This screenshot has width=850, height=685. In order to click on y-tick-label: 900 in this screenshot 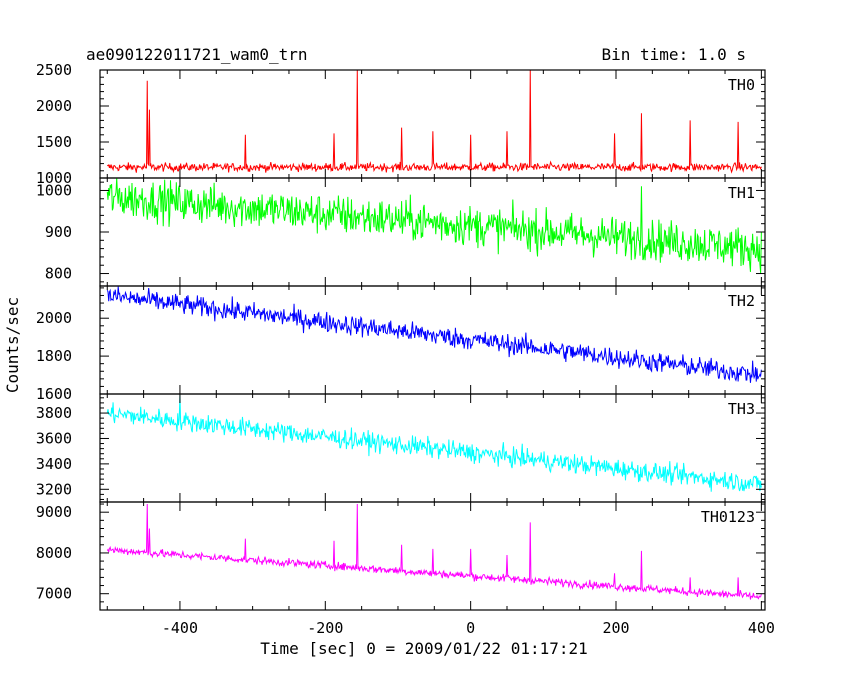, I will do `click(58, 232)`.